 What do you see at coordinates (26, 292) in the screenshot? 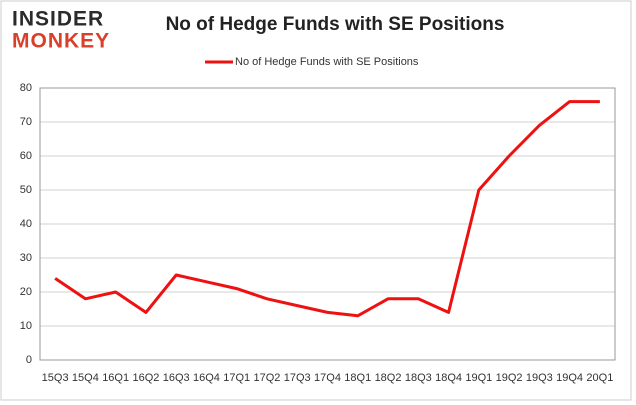
I see `y-tick-label: 20` at bounding box center [26, 292].